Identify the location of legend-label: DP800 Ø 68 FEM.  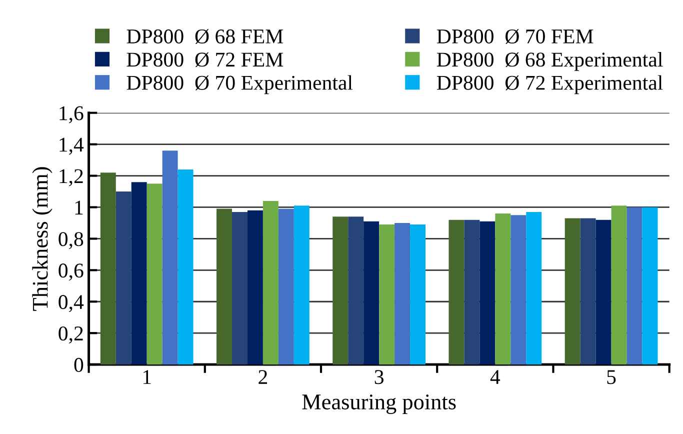
(205, 36).